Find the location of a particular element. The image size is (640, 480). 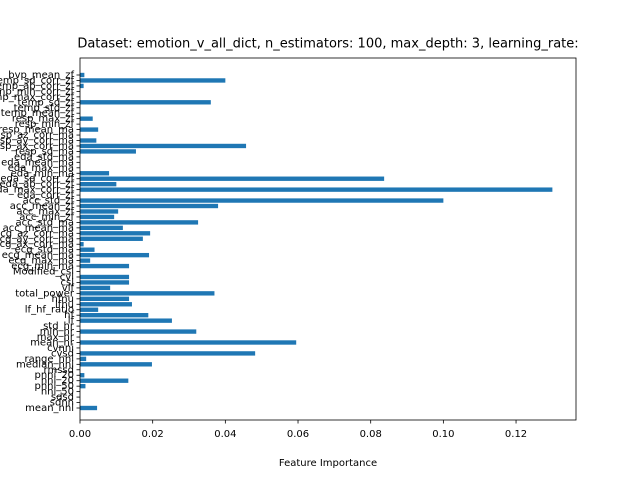

y-tick-label: cvsd is located at coordinates (62, 353).